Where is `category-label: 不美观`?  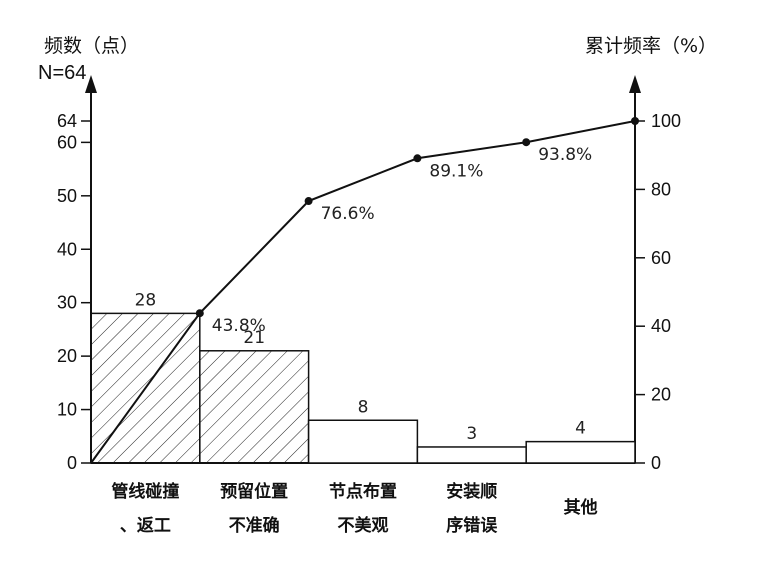
category-label: 不美观 is located at coordinates (363, 525).